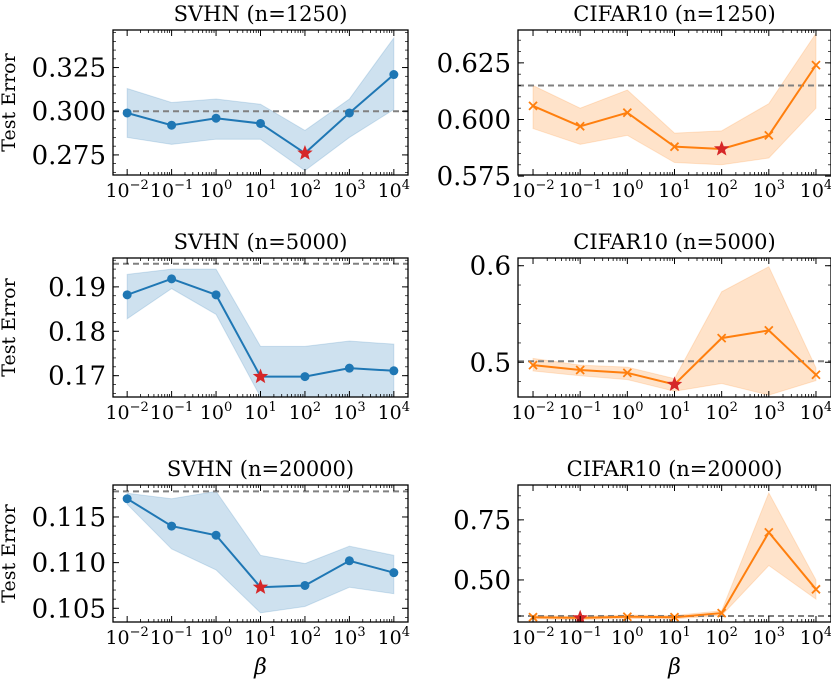 This screenshot has width=831, height=684. I want to click on data-point-stroke, so click(627, 373).